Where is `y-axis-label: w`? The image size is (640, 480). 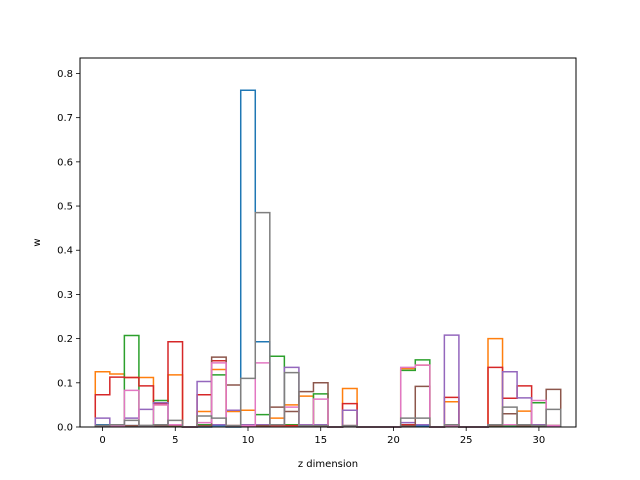 y-axis-label: w is located at coordinates (37, 242).